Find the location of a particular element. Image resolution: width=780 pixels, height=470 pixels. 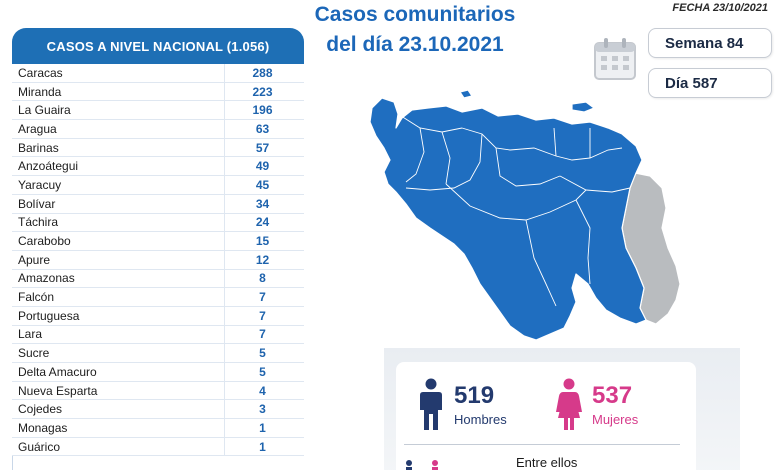

table-row: Aragua 63 is located at coordinates (158, 129).